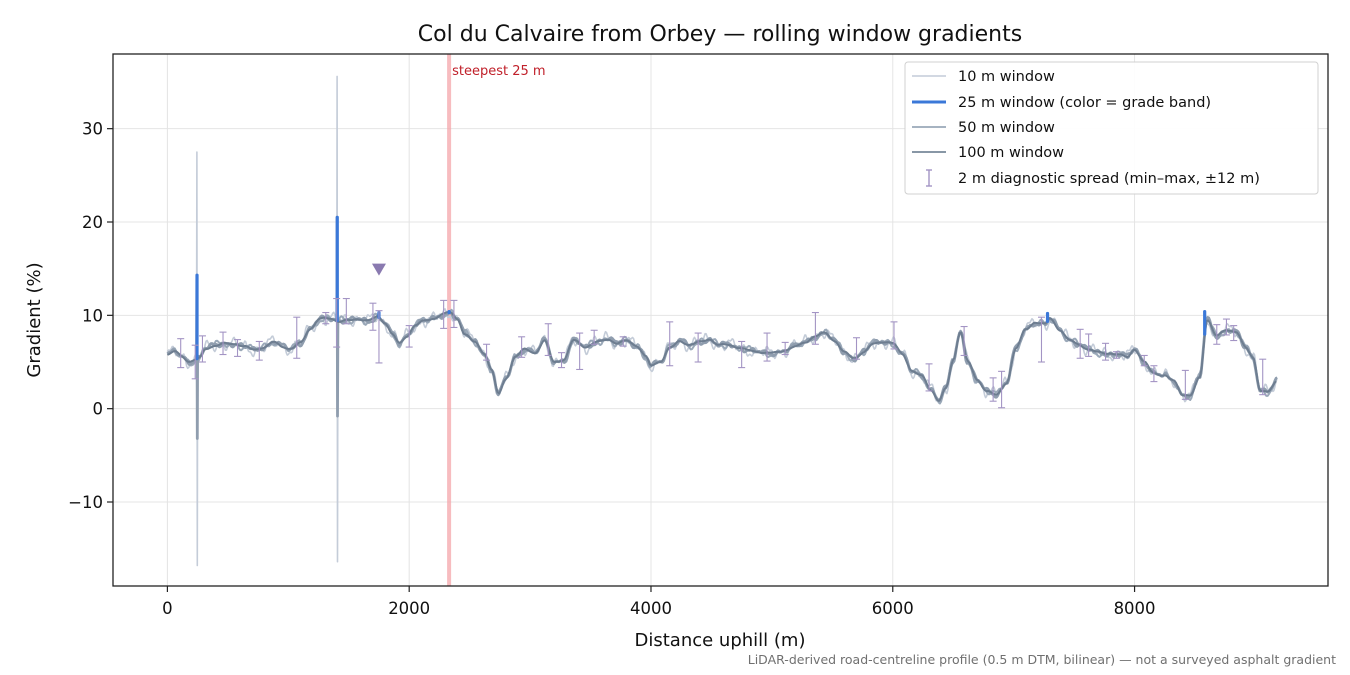 This screenshot has height=675, width=1350. What do you see at coordinates (409, 608) in the screenshot?
I see `x-tick-label: 2000` at bounding box center [409, 608].